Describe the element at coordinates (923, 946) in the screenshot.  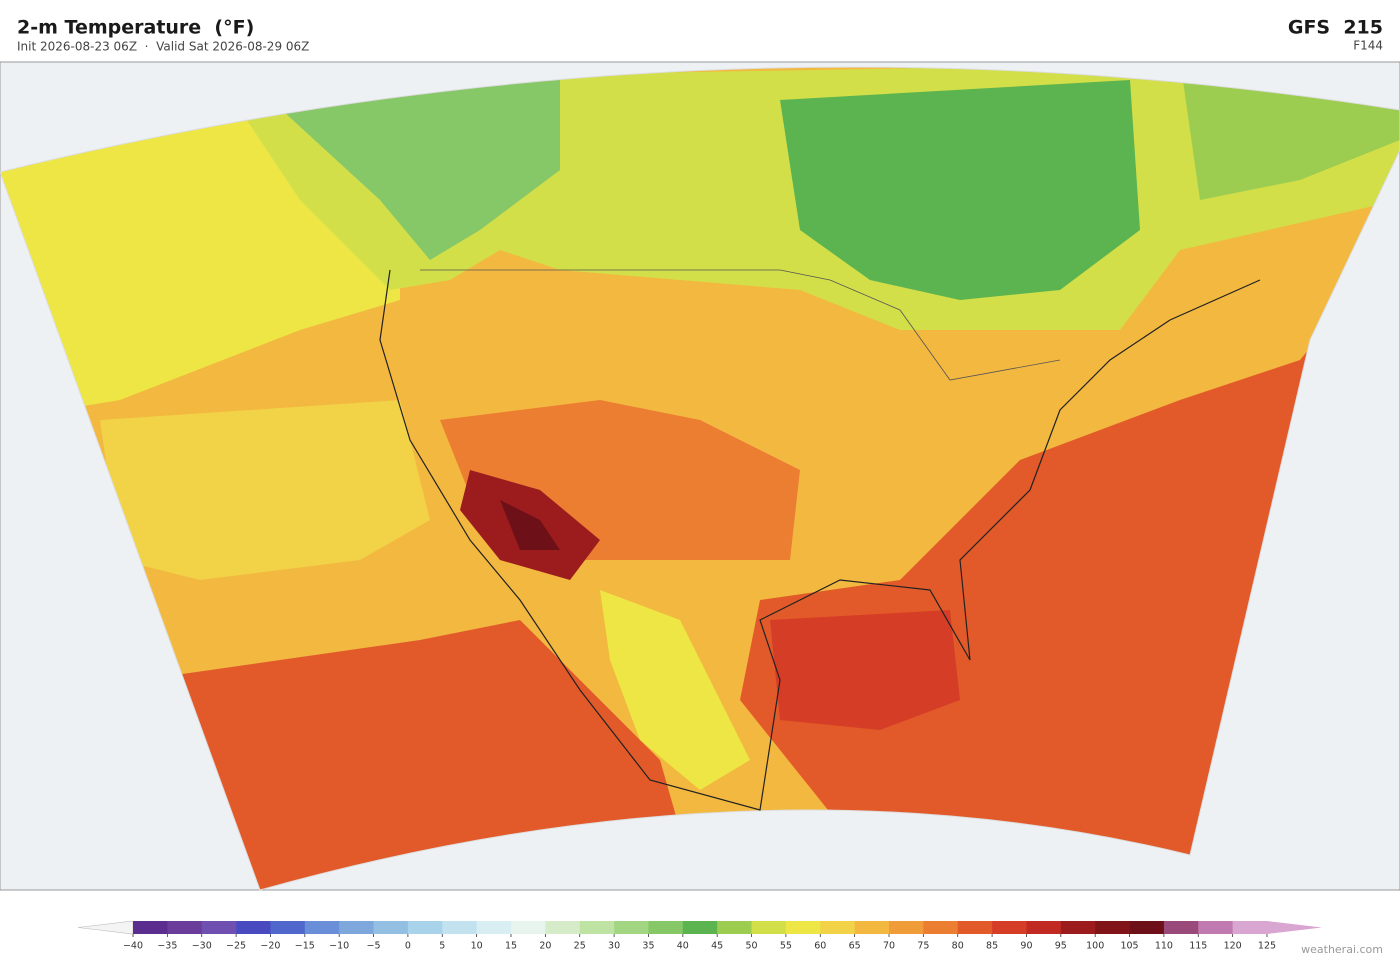
I see `colorbar-tick-label: 75` at that location.